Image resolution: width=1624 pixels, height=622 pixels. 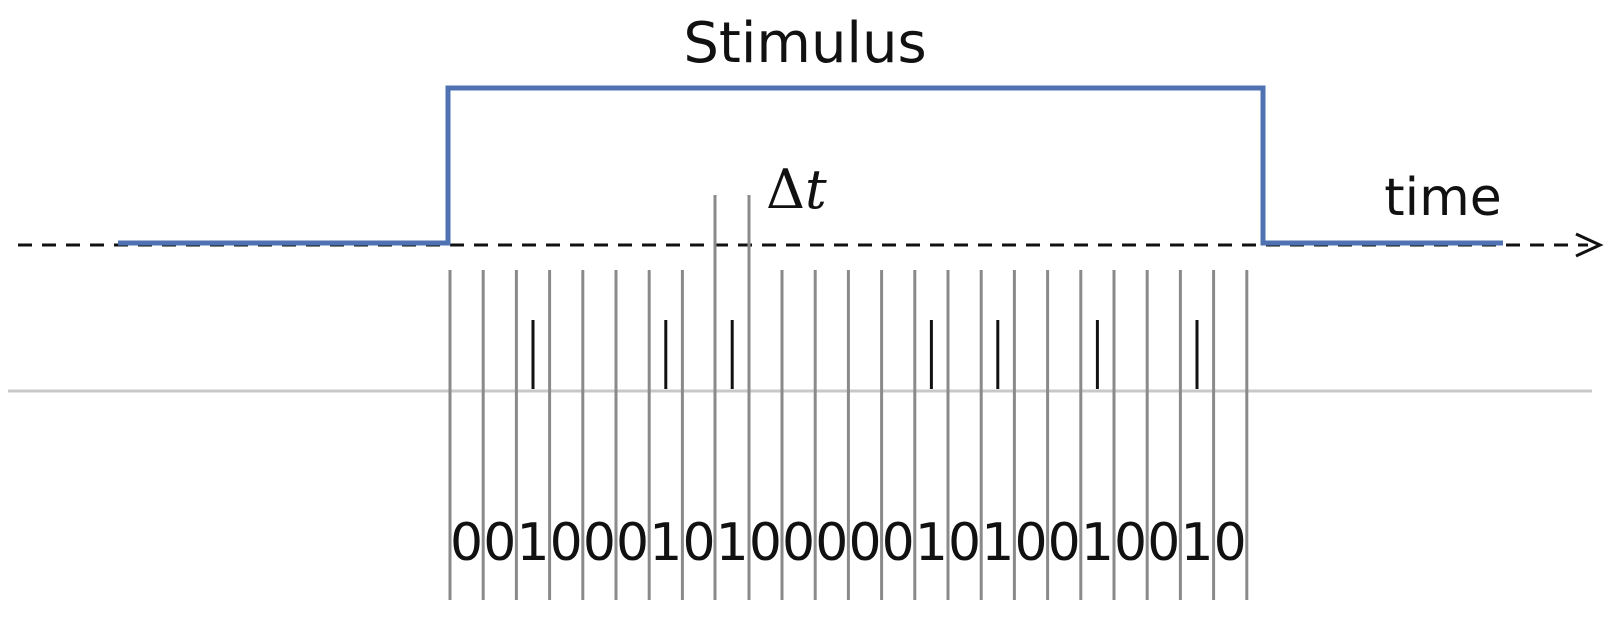 I want to click on delta-t-label: Δt, so click(x=796, y=189).